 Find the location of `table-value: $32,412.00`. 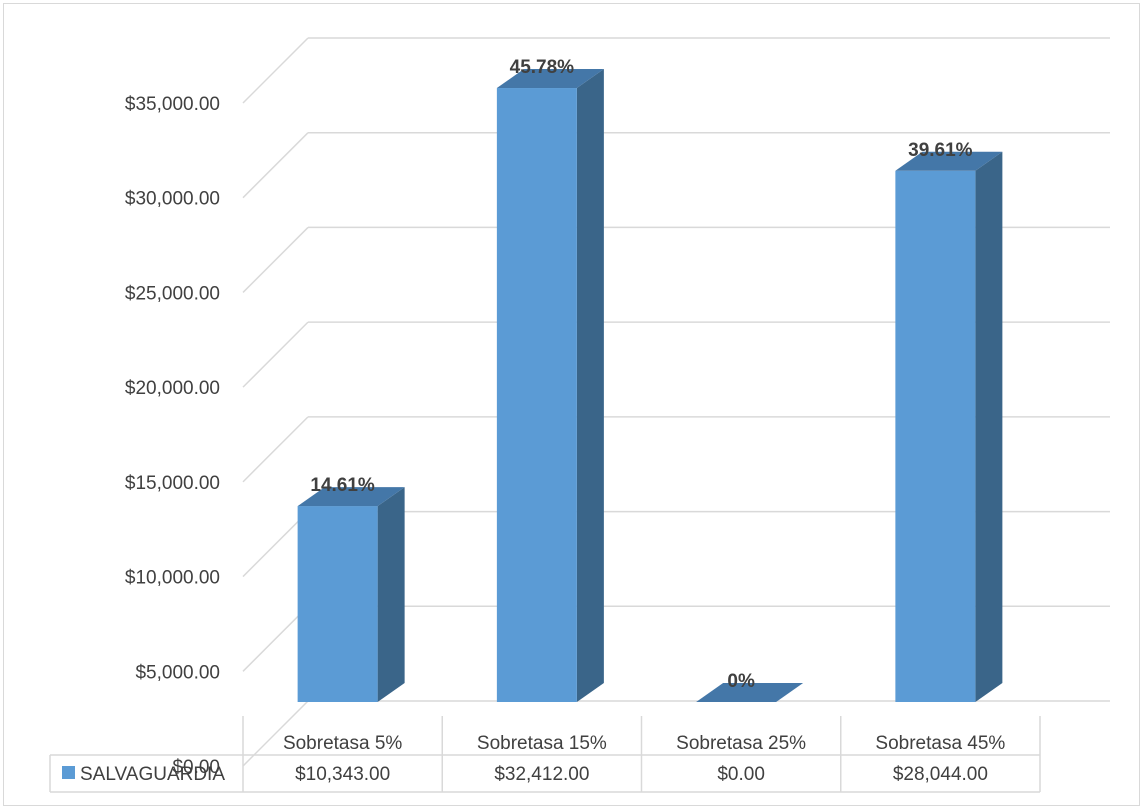

table-value: $32,412.00 is located at coordinates (541, 774).